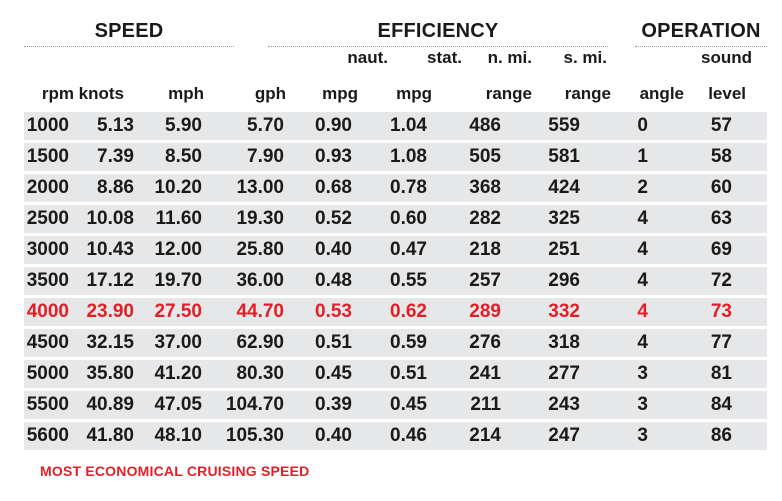 The width and height of the screenshot is (782, 501). Describe the element at coordinates (414, 93) in the screenshot. I see `header-mpg-stat: mpg` at that location.